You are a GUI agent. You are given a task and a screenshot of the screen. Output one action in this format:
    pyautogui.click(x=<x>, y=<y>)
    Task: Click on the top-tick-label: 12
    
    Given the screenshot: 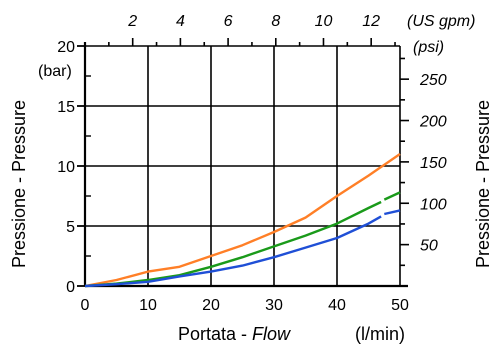 What is the action you would take?
    pyautogui.click(x=371, y=21)
    